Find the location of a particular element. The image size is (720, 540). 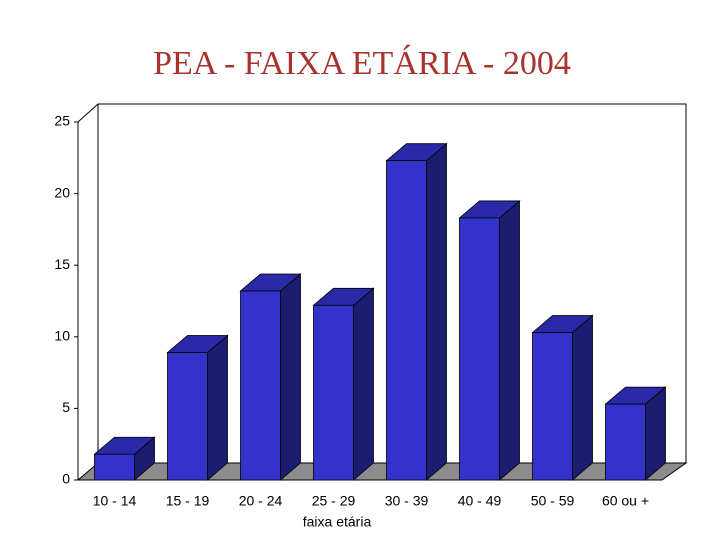

y-tick-label: 5 is located at coordinates (66, 407).